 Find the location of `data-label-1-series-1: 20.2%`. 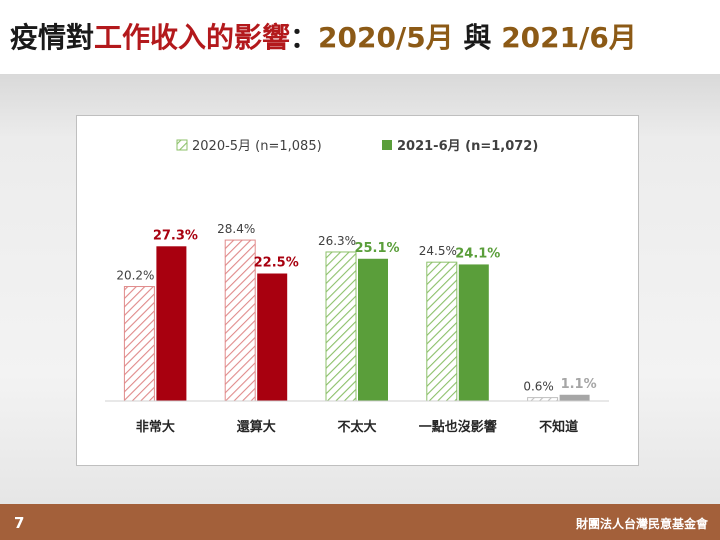

data-label-1-series-1: 20.2% is located at coordinates (135, 276).